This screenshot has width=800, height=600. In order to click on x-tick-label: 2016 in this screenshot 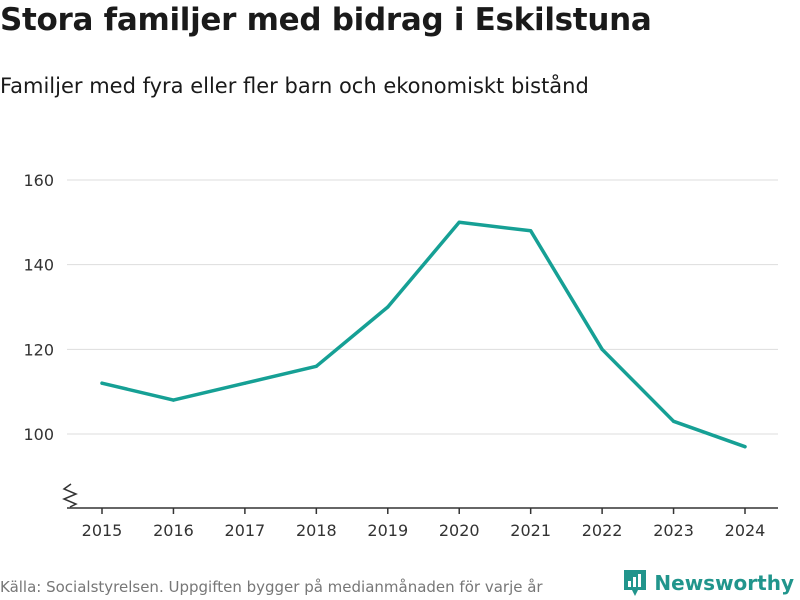, I will do `click(173, 530)`.